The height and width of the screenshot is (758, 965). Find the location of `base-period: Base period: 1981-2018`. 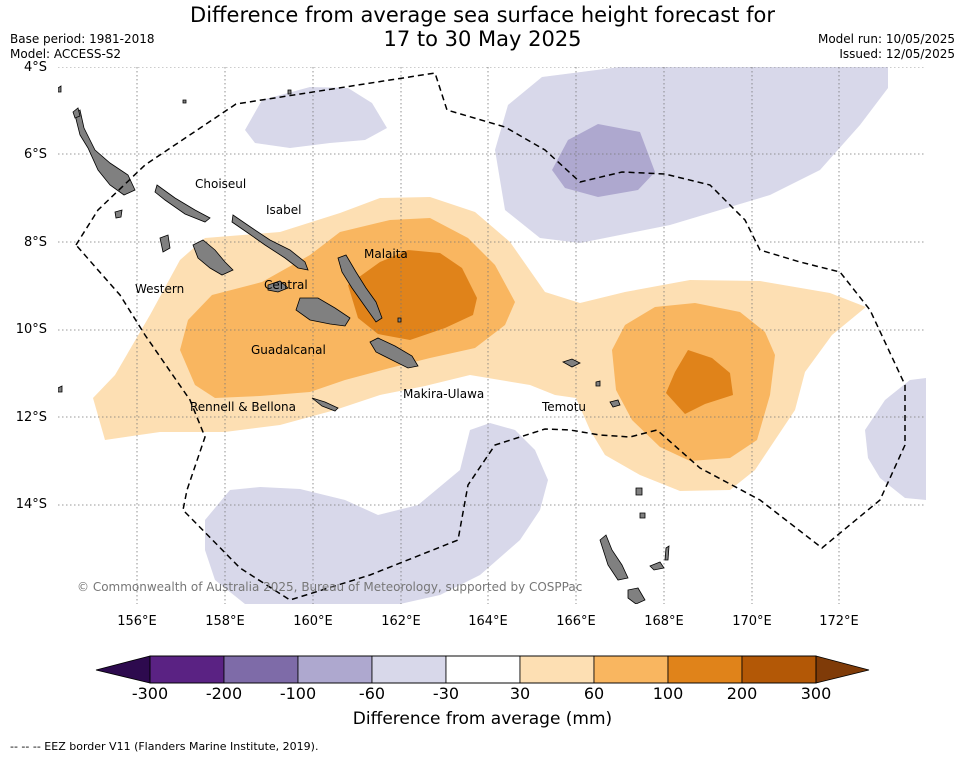

base-period: Base period: 1981-2018 is located at coordinates (82, 39).